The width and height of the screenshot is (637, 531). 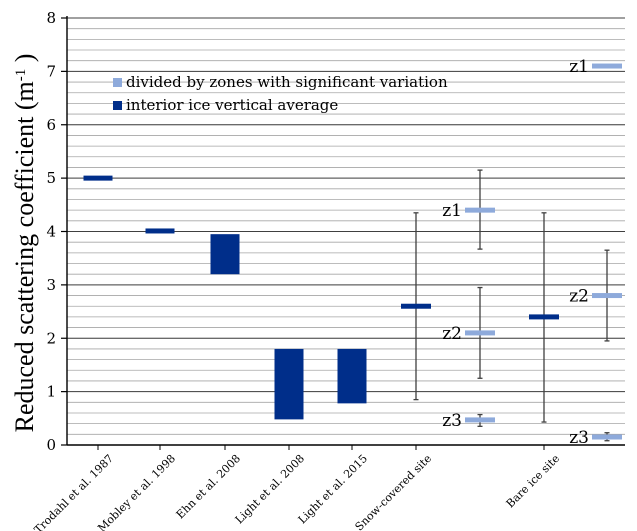 What do you see at coordinates (51, 392) in the screenshot?
I see `y-tick-label: 1` at bounding box center [51, 392].